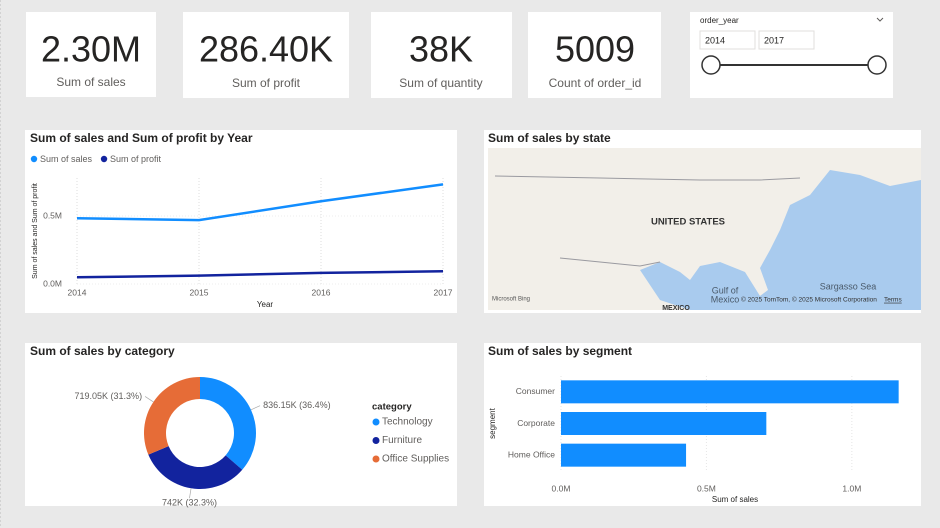  Describe the element at coordinates (141, 138) in the screenshot. I see `chart-title: Sum of sales and Sum of profit by Year` at that location.